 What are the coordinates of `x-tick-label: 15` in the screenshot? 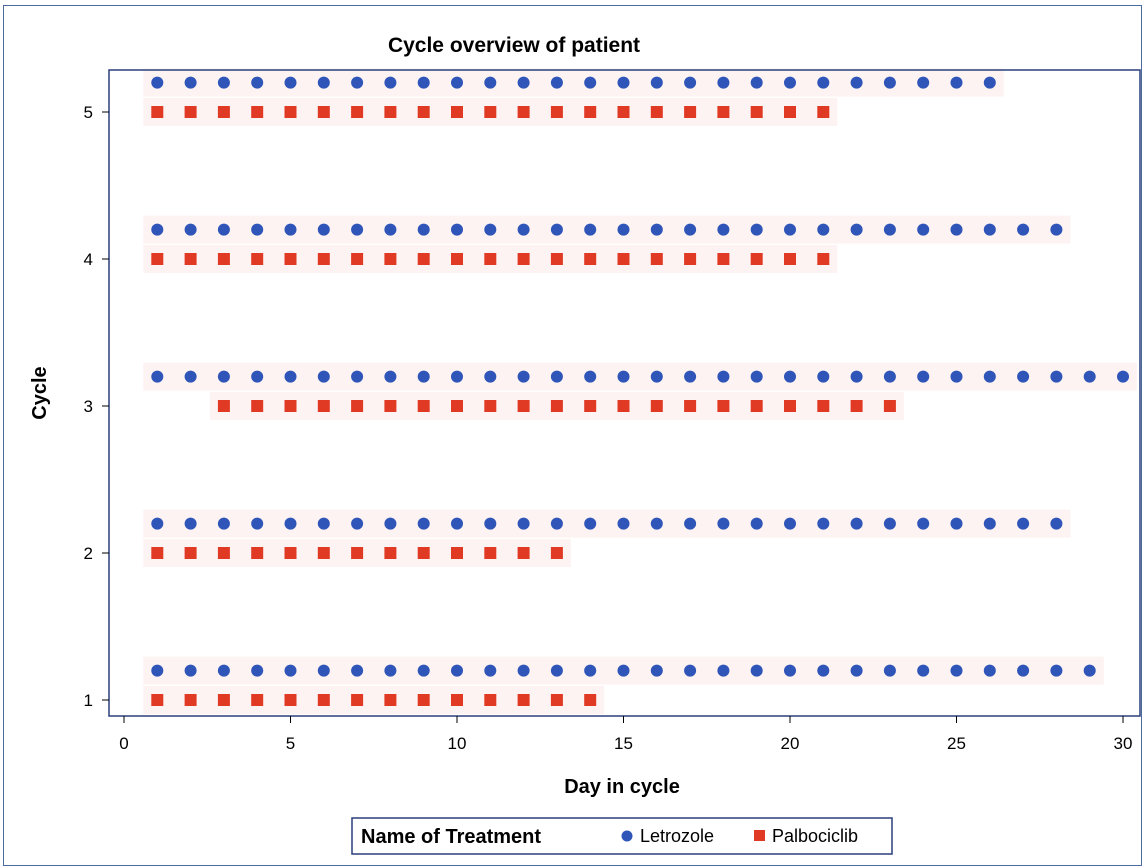 It's located at (623, 743).